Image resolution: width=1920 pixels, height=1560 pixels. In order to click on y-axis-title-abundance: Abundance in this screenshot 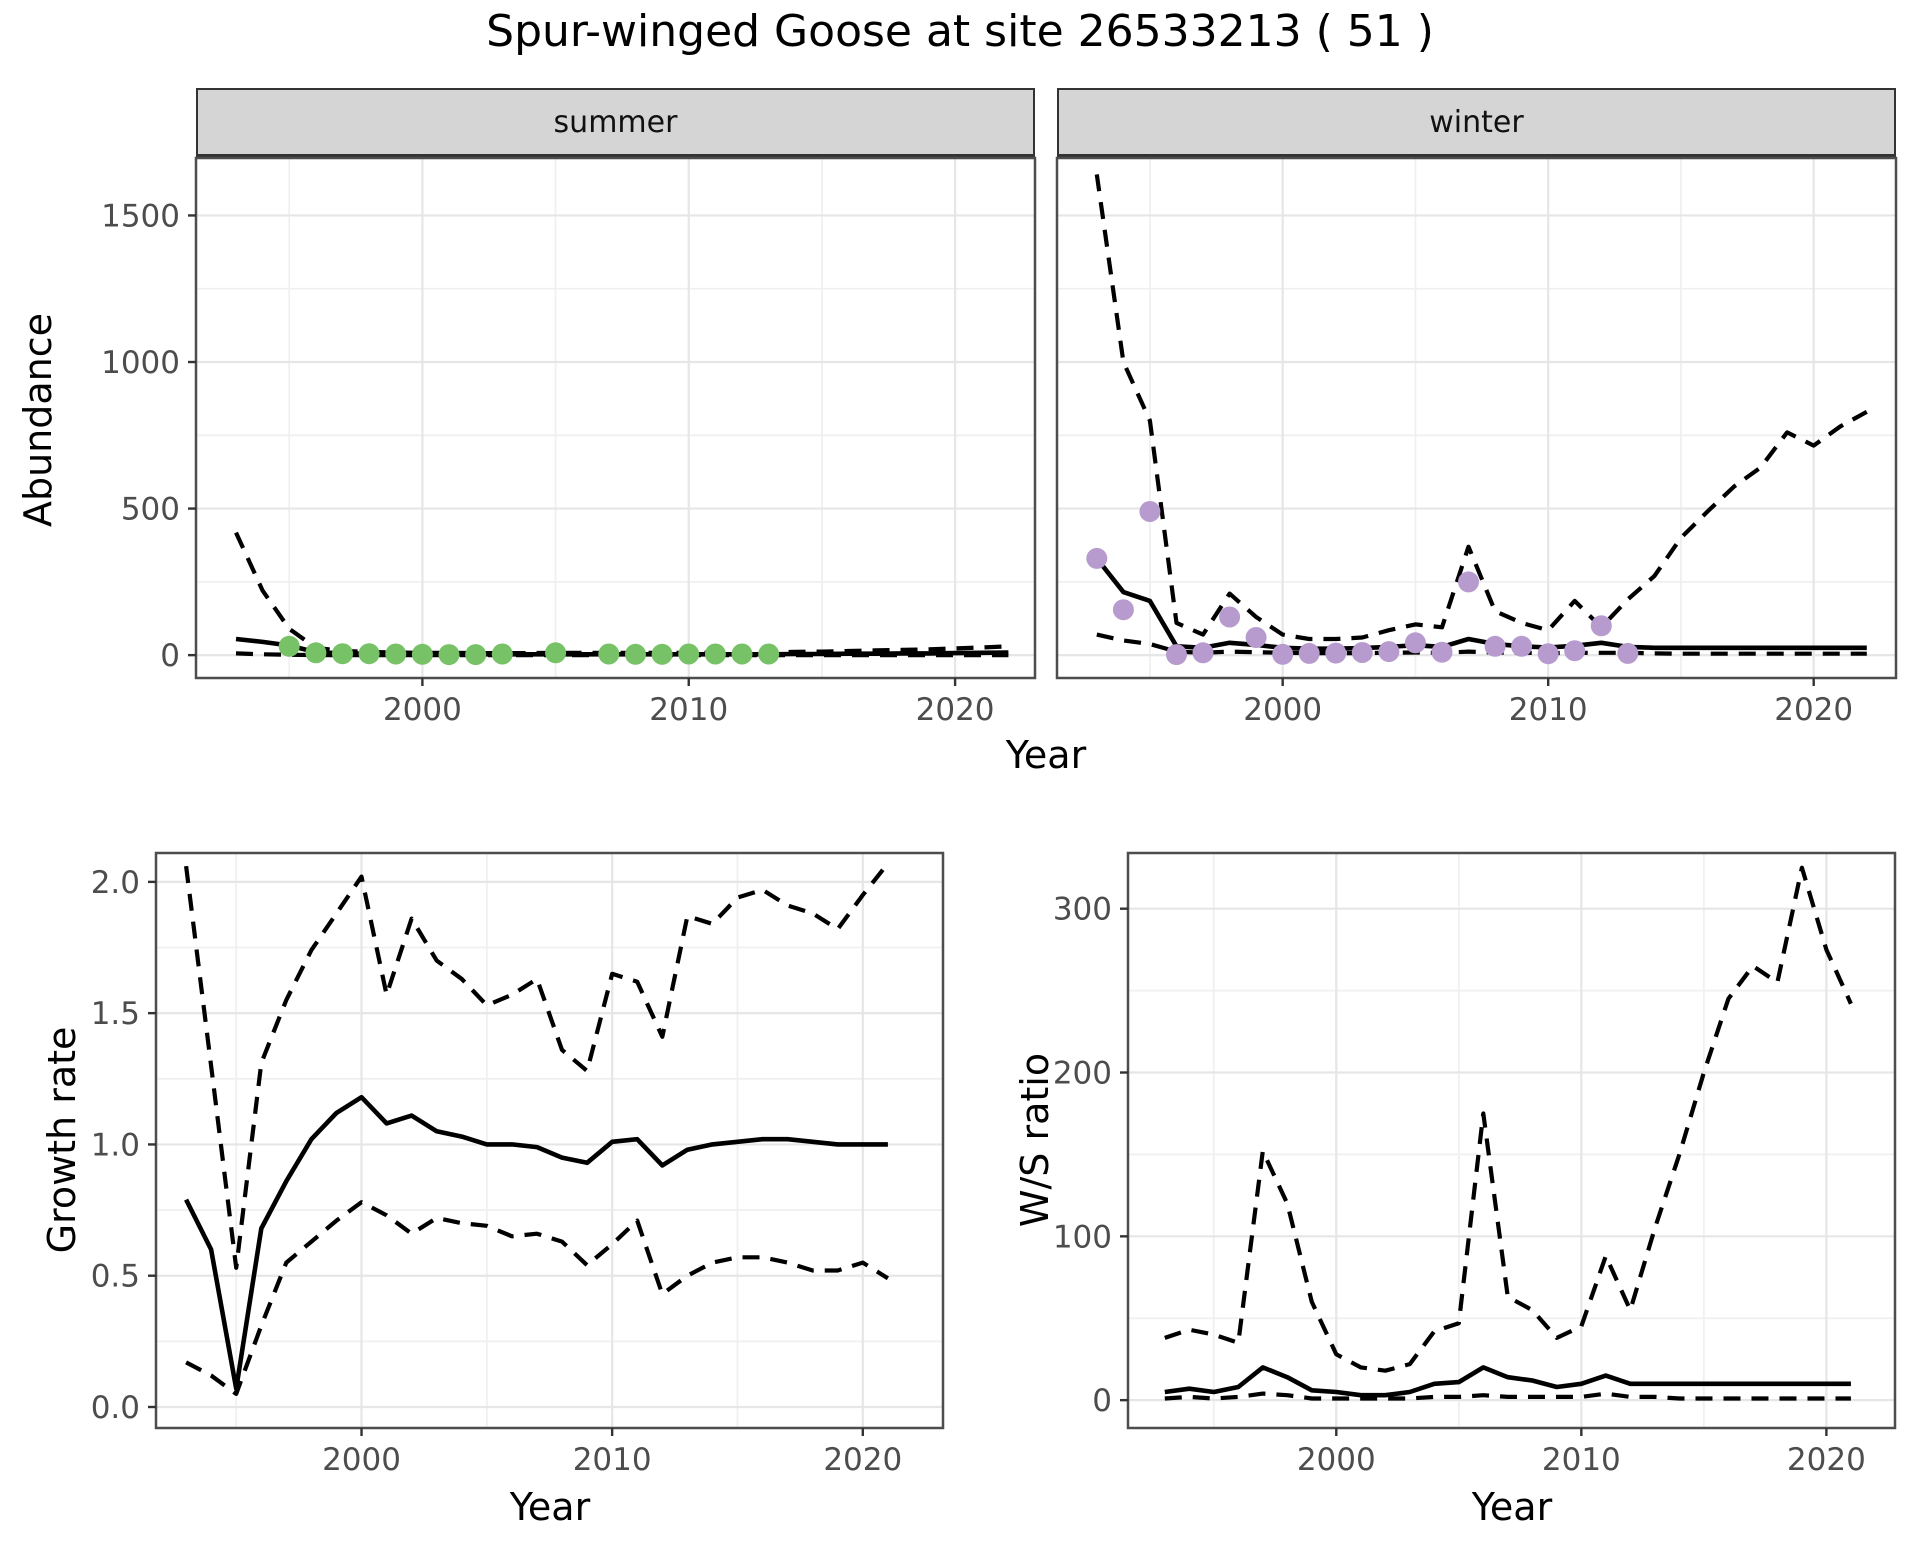, I will do `click(38, 420)`.